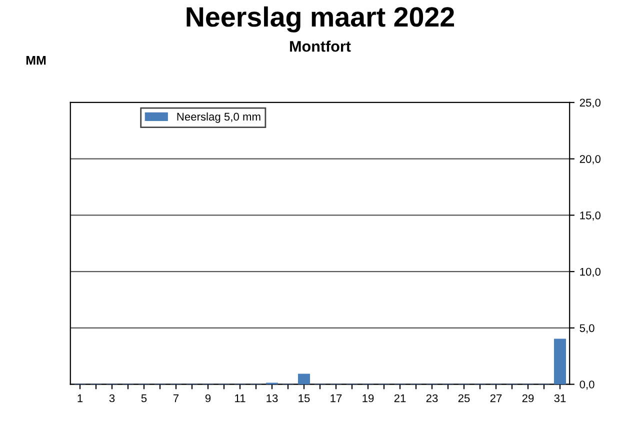  I want to click on x-tick-label: 7, so click(176, 398).